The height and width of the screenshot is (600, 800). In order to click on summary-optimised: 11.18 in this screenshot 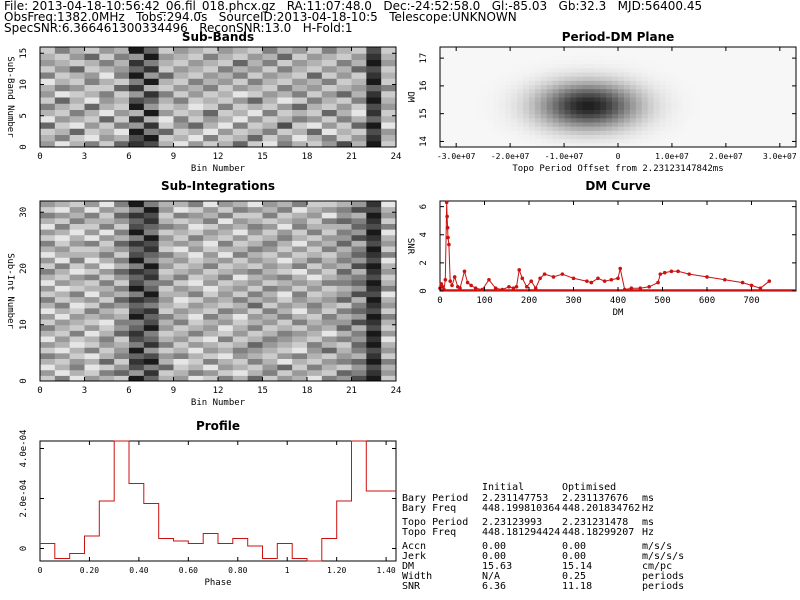, I will do `click(577, 586)`.